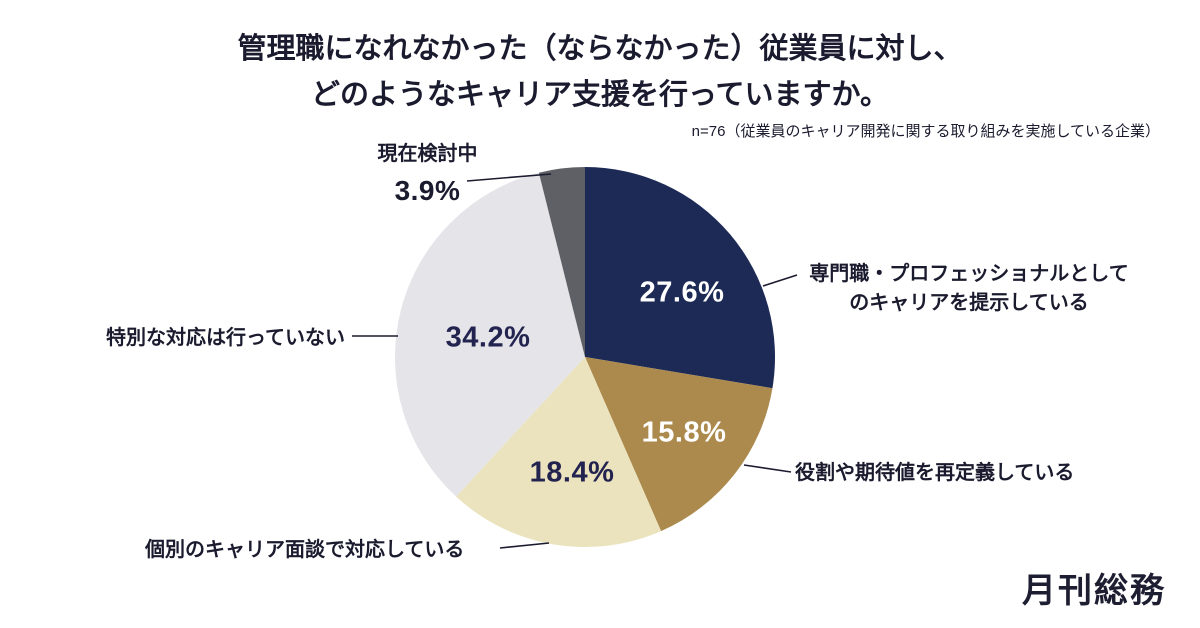 The width and height of the screenshot is (1200, 628). Describe the element at coordinates (524, 545) in the screenshot. I see `leader-line-interview` at that location.